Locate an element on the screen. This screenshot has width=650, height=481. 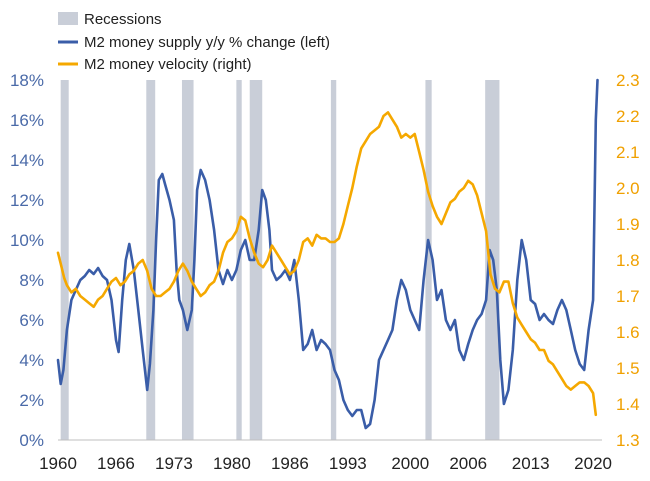
y-left-tick-label: 12% is located at coordinates (27, 200).